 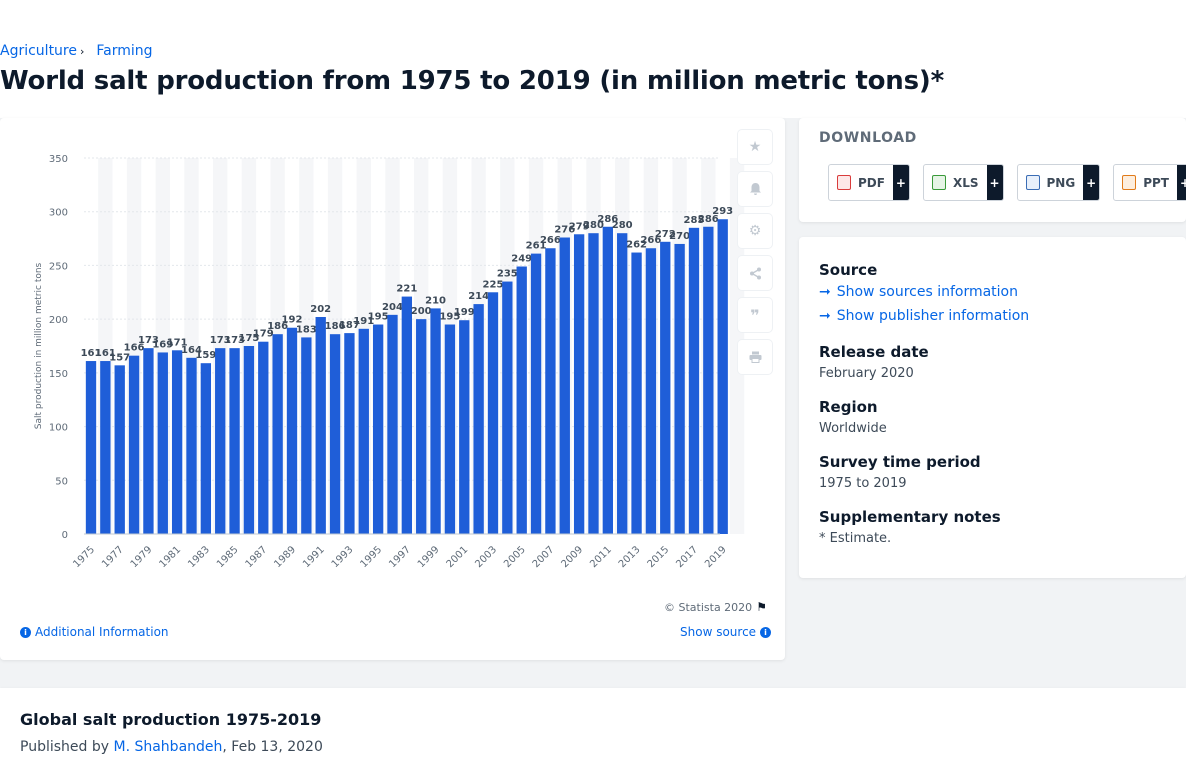 I want to click on author-link: M. Shahbandeh, so click(x=168, y=747).